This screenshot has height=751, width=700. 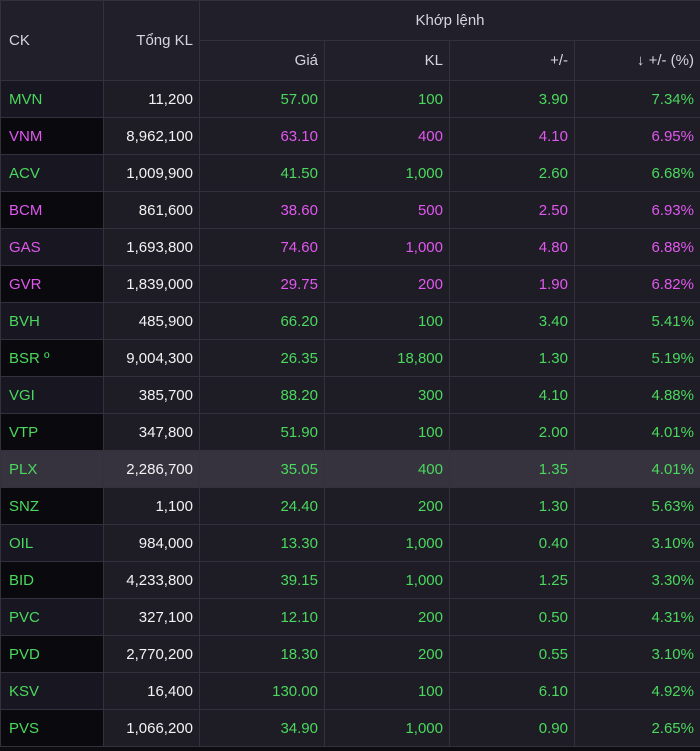 I want to click on symbol-cell: BVH, so click(x=52, y=321).